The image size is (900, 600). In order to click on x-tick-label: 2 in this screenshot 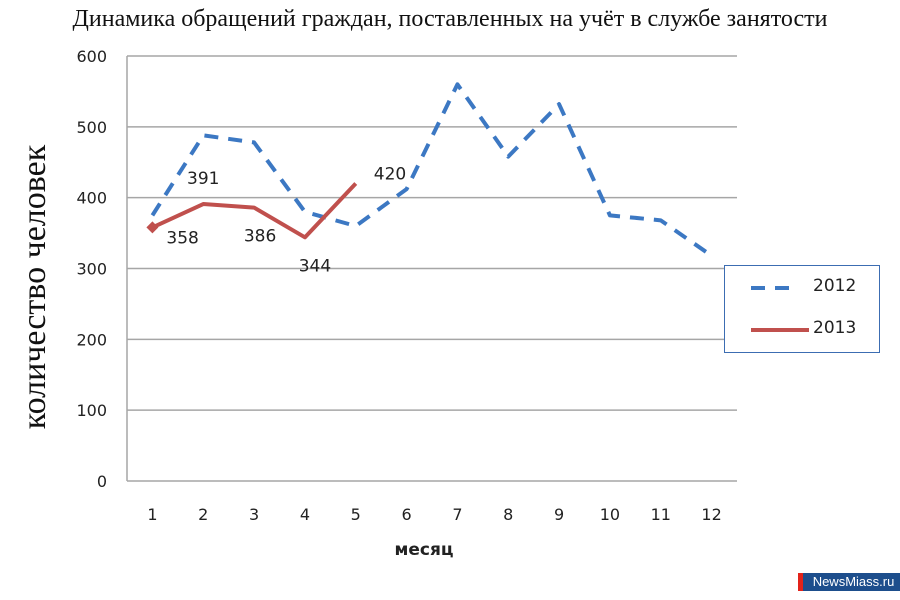, I will do `click(203, 514)`.